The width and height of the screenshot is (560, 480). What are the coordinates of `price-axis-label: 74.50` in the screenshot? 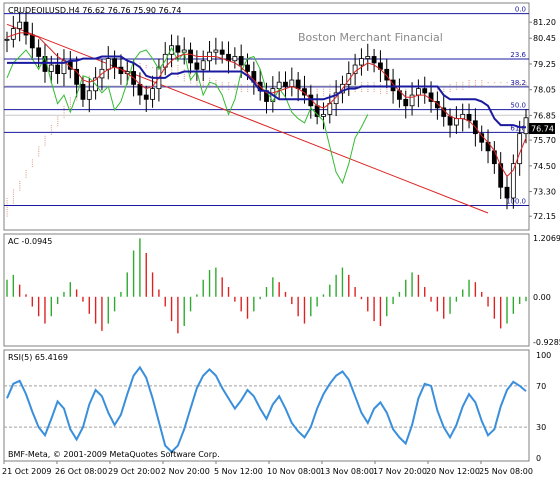 It's located at (544, 166).